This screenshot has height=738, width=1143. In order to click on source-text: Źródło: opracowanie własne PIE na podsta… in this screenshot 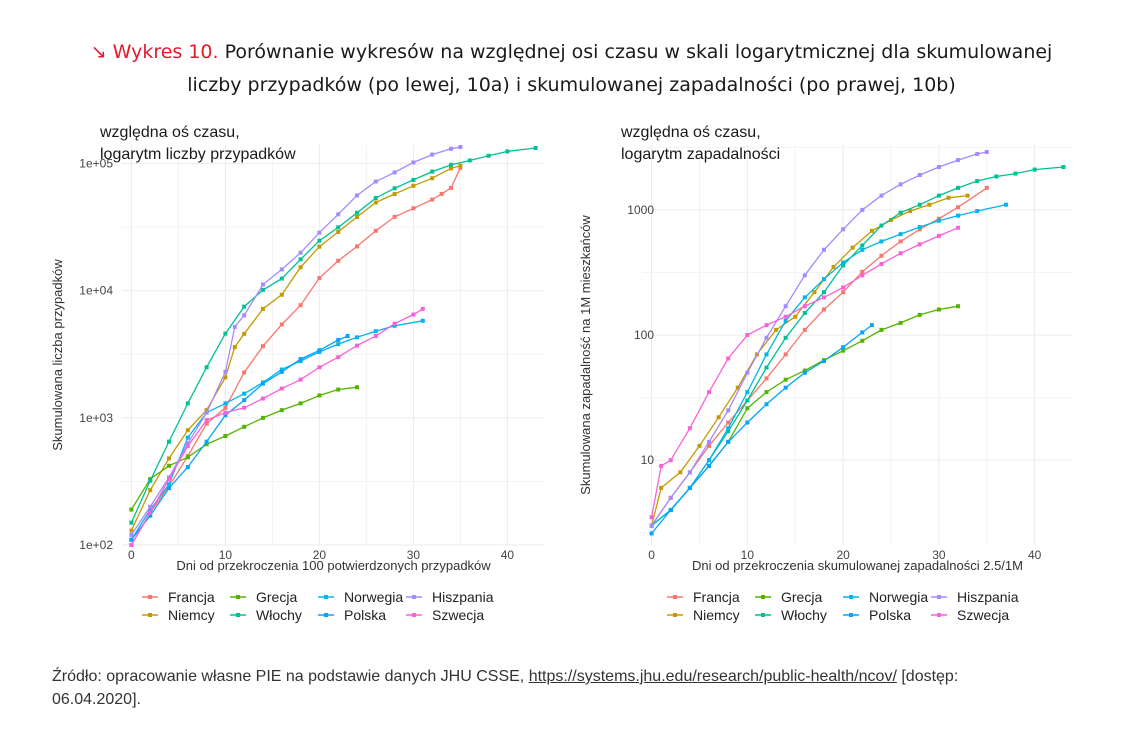, I will do `click(288, 676)`.